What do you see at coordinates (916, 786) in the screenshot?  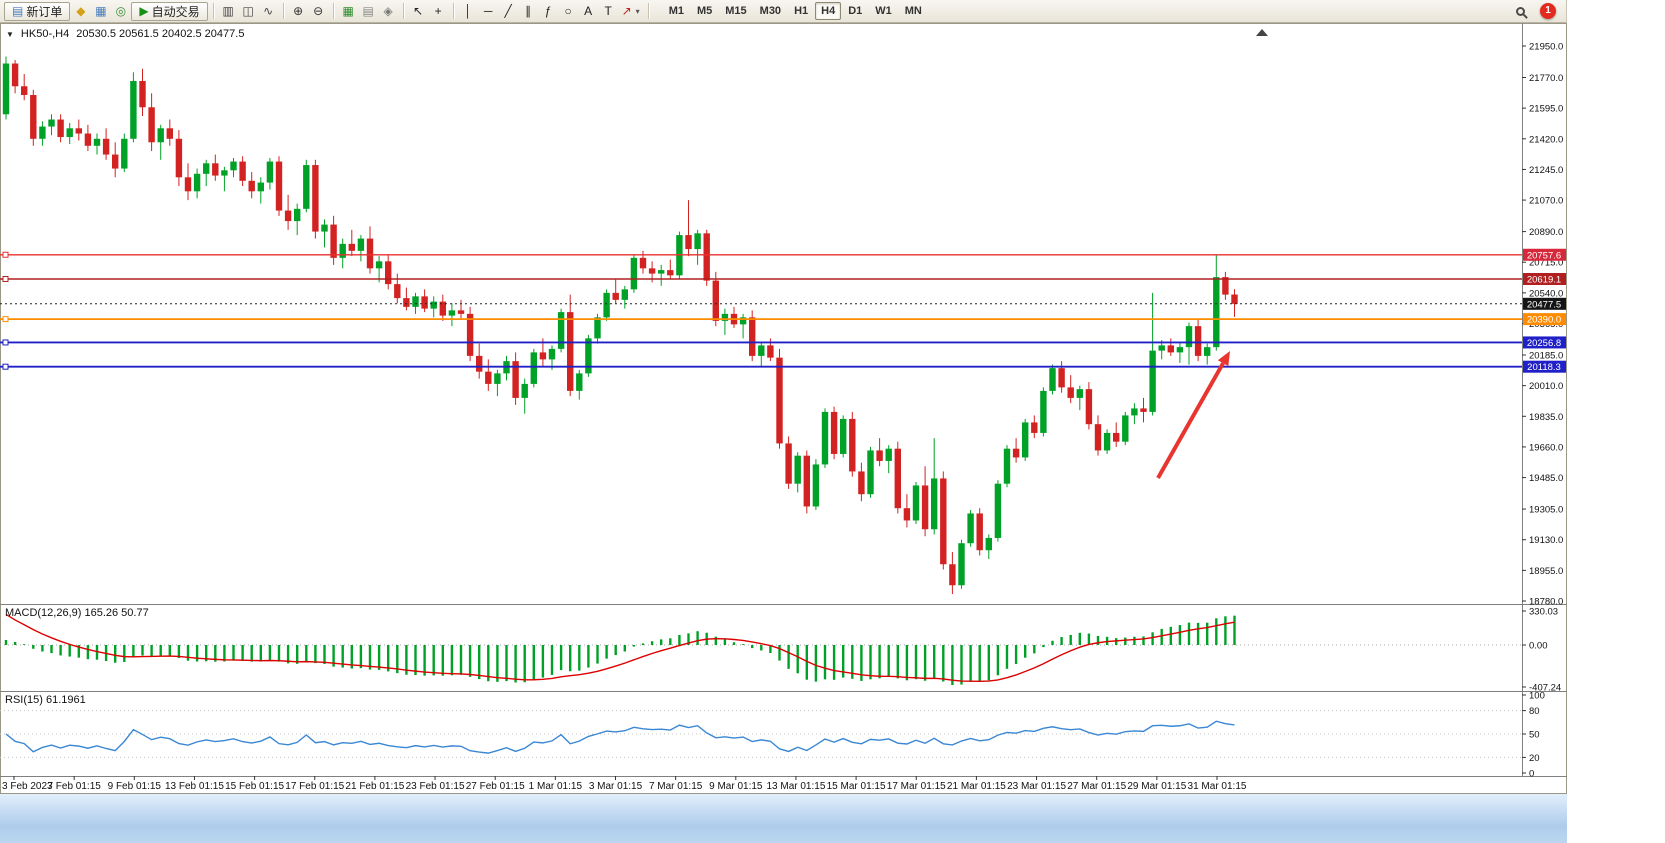 I see `svg-text: 17 Mar 01:15` at bounding box center [916, 786].